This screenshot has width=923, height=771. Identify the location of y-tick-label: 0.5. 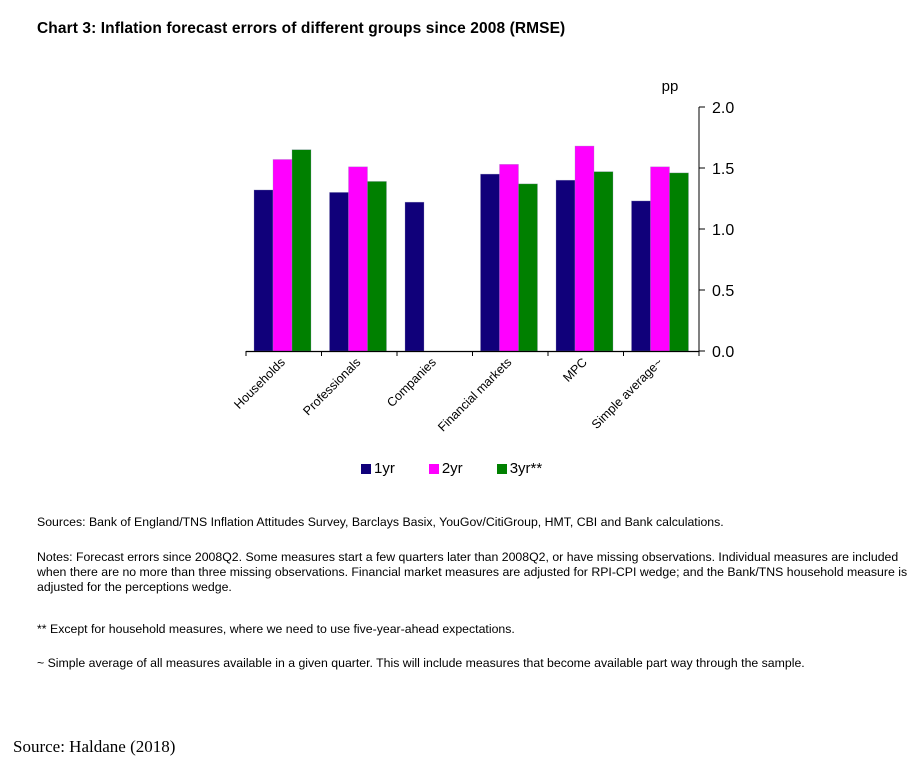
(723, 291).